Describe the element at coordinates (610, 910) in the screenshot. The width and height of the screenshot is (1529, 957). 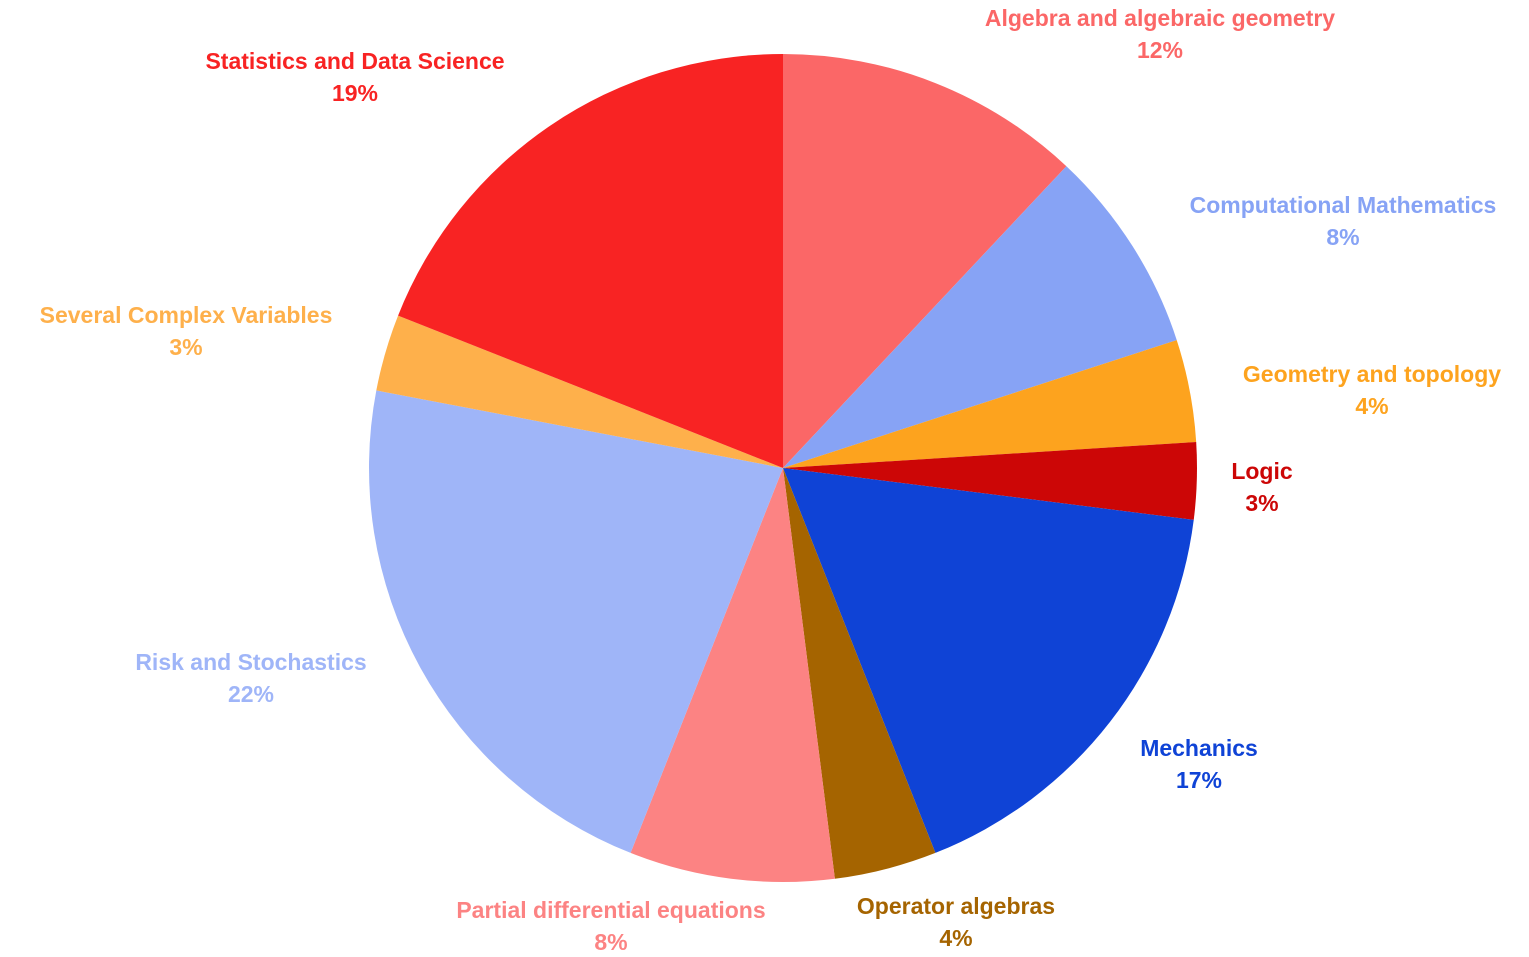
I see `slice-label: Partial differential equations` at that location.